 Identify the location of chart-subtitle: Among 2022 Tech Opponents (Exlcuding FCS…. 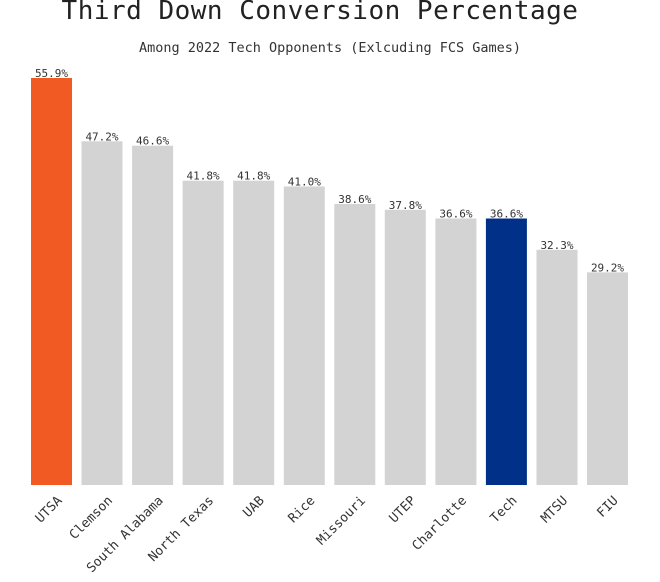
(329, 48).